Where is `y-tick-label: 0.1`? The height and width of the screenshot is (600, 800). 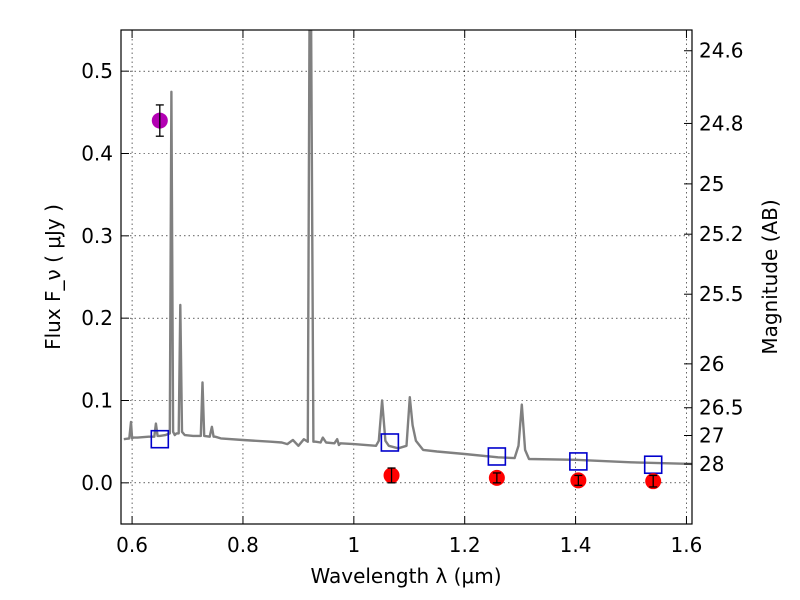 y-tick-label: 0.1 is located at coordinates (97, 401).